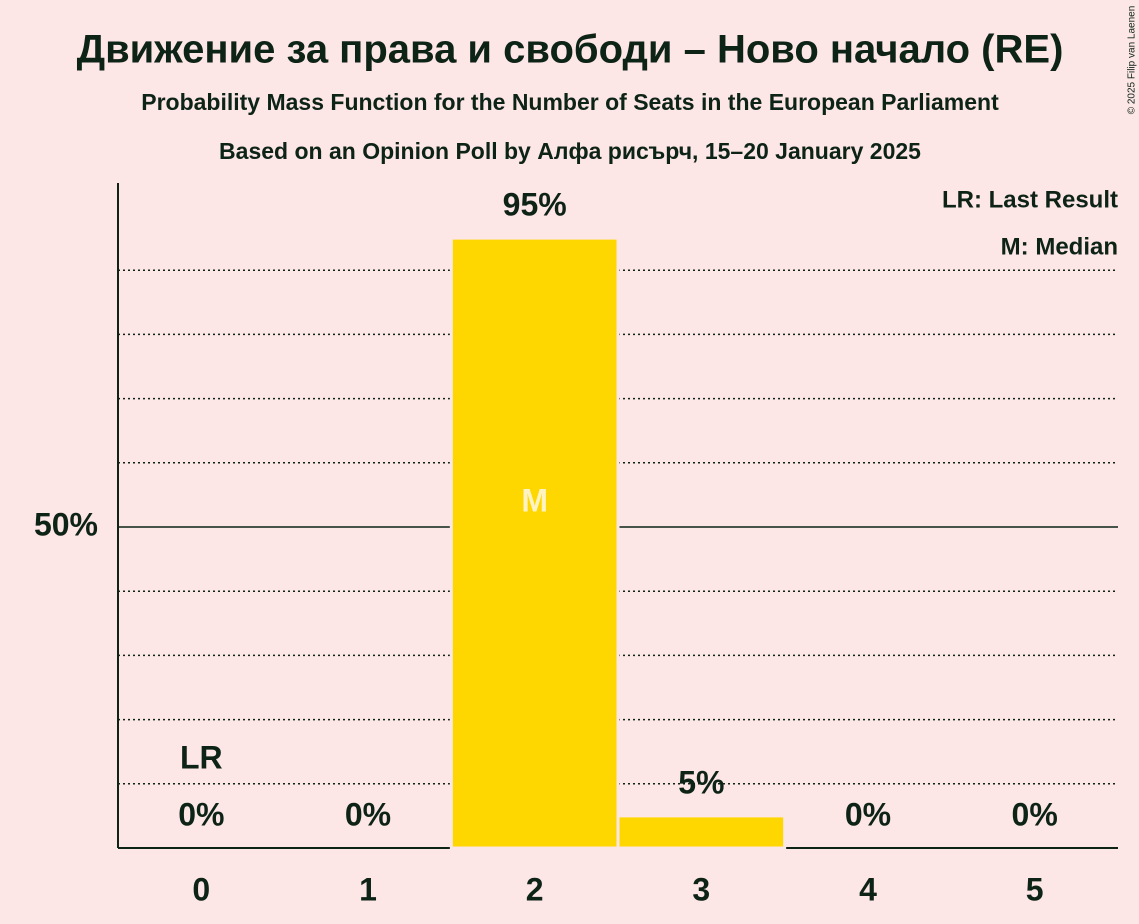 The height and width of the screenshot is (924, 1139). What do you see at coordinates (701, 782) in the screenshot?
I see `value-label: 5%` at bounding box center [701, 782].